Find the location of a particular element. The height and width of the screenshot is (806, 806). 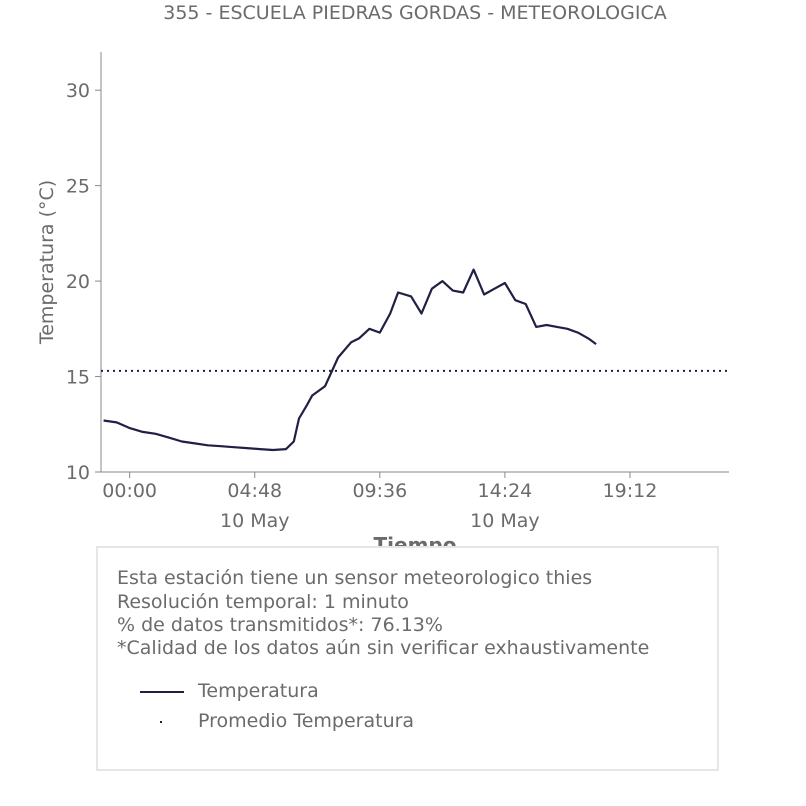

y-tick-label: 10 is located at coordinates (78, 473).